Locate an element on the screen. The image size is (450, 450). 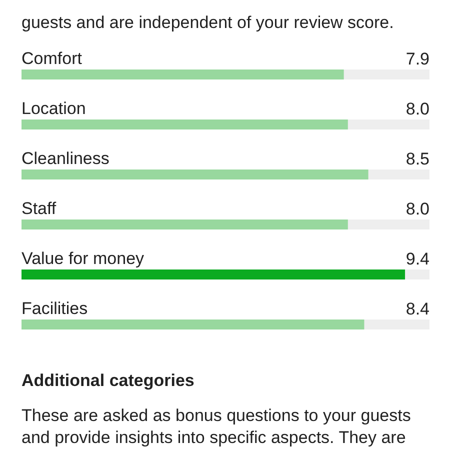
y-tick-label: Cleanliness is located at coordinates (66, 158).